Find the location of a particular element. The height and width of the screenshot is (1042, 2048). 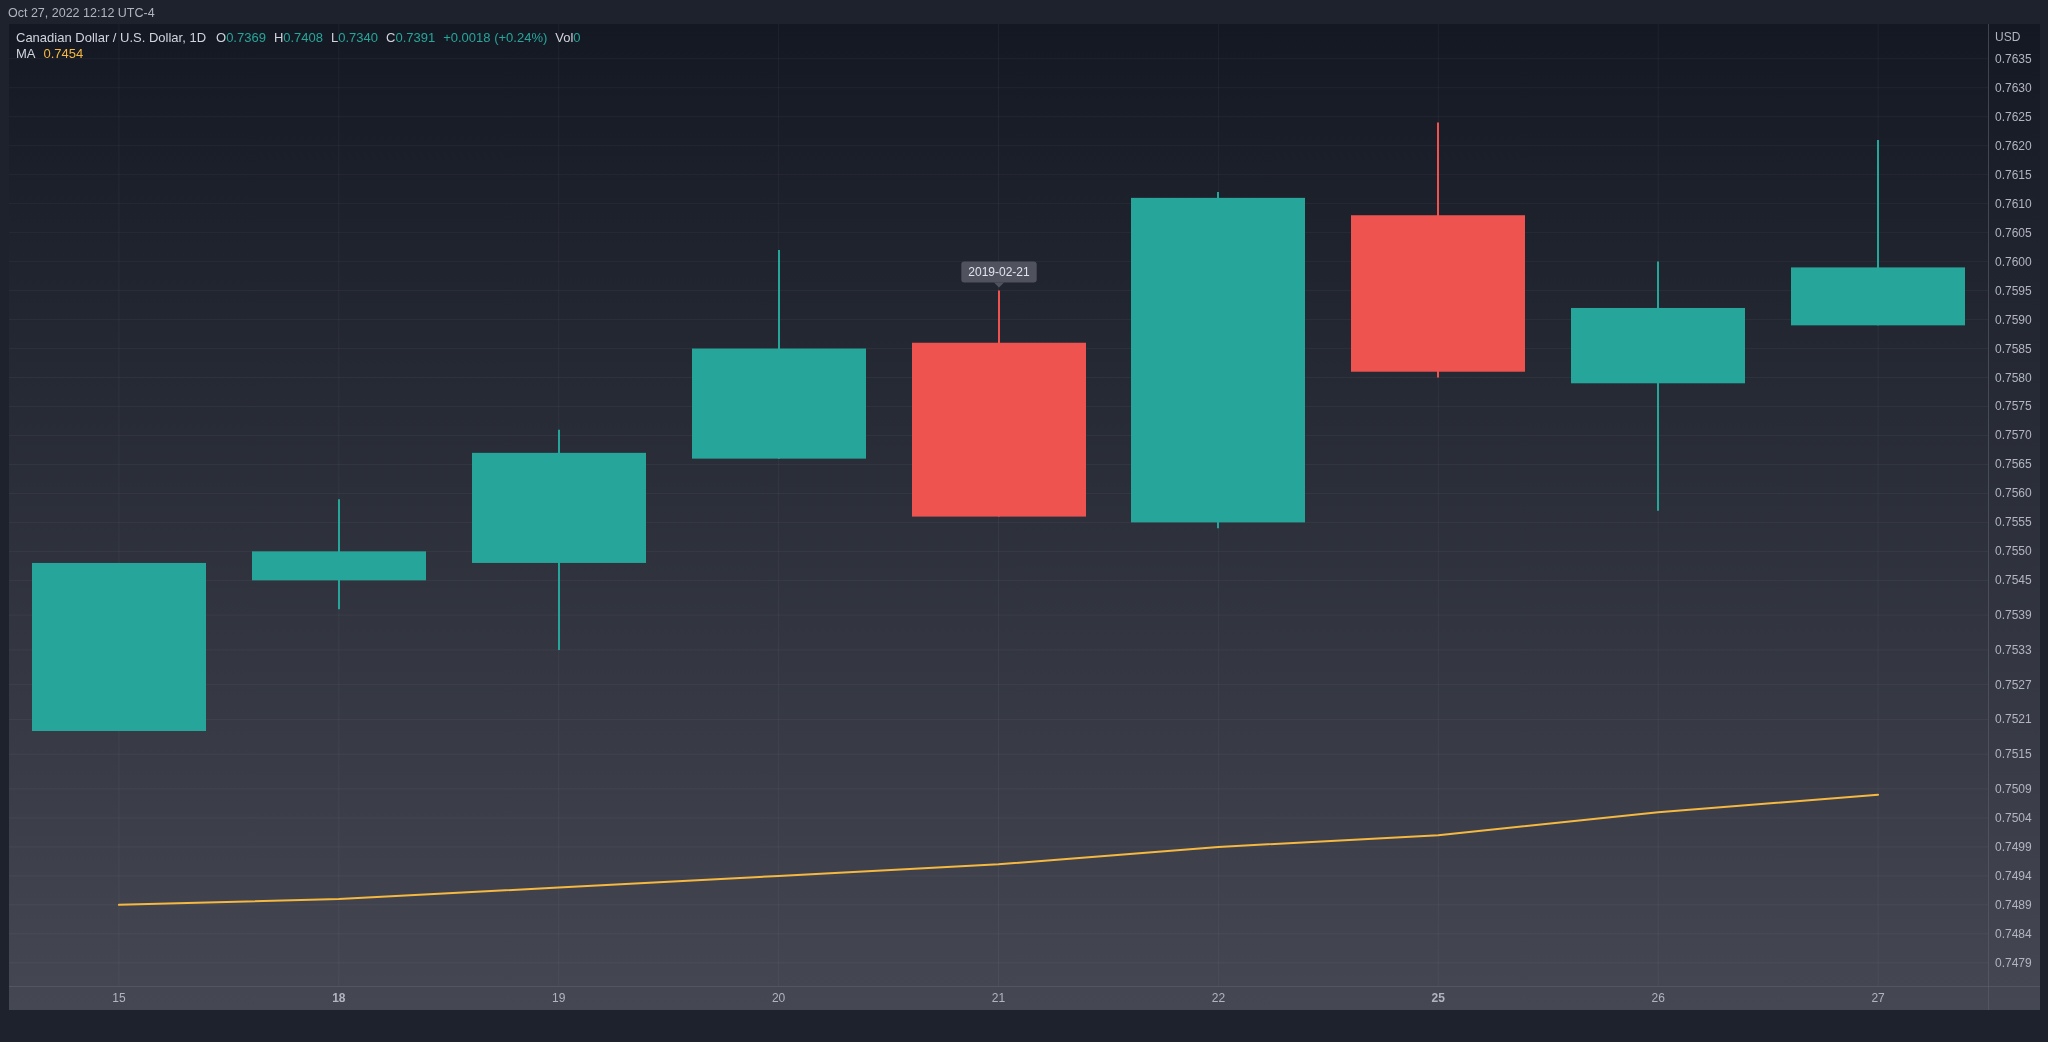

y-tick-label: 0.7504 is located at coordinates (2014, 817).